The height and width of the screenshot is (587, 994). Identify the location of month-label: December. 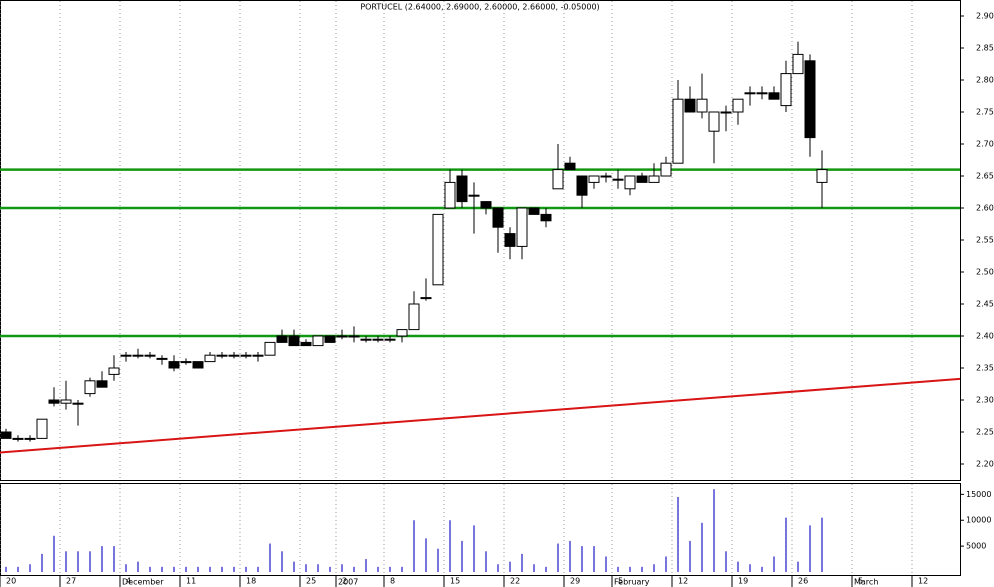
(143, 582).